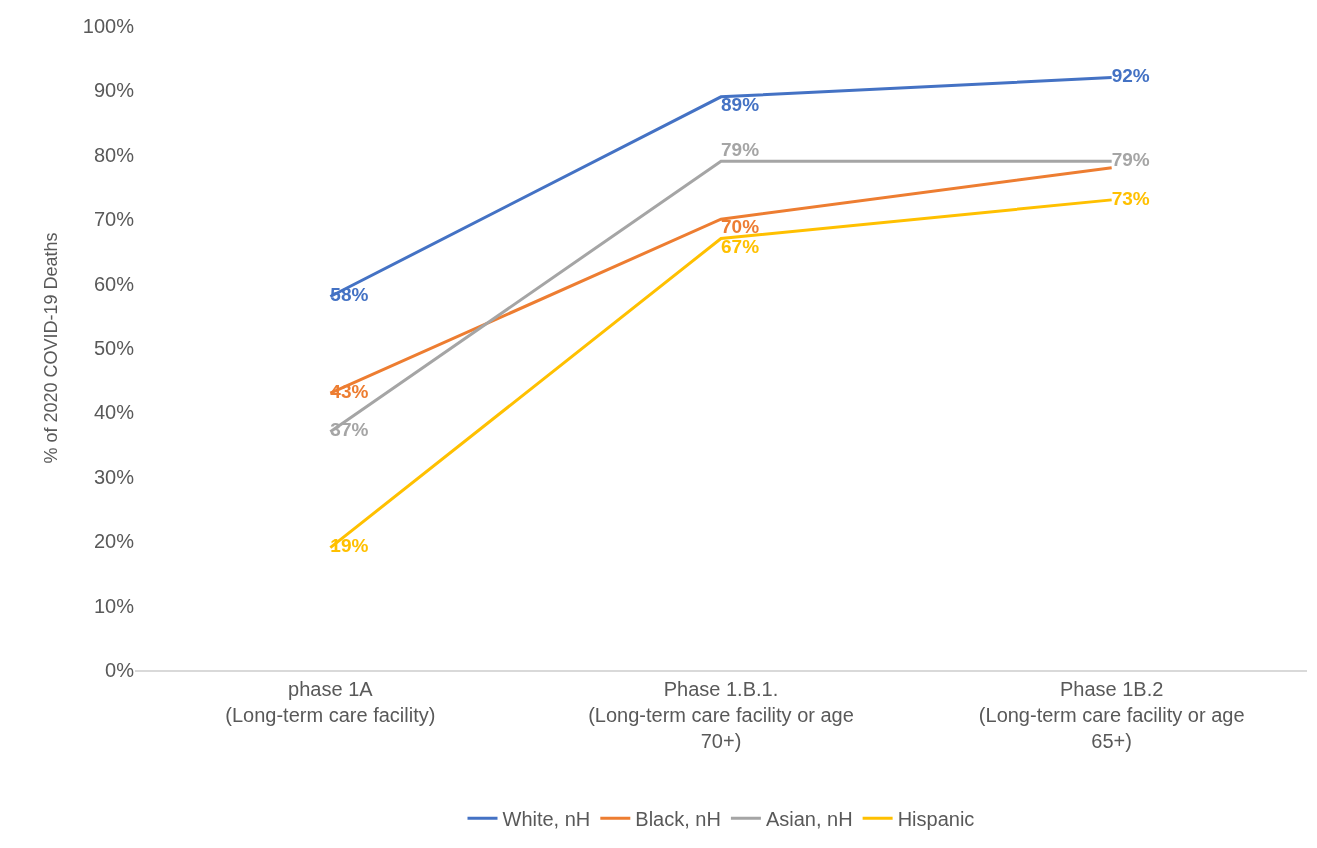 This screenshot has width=1317, height=848. I want to click on x-tick-label: Phase 1.B.1. (Long-term care facility or age 70+), so click(721, 714).